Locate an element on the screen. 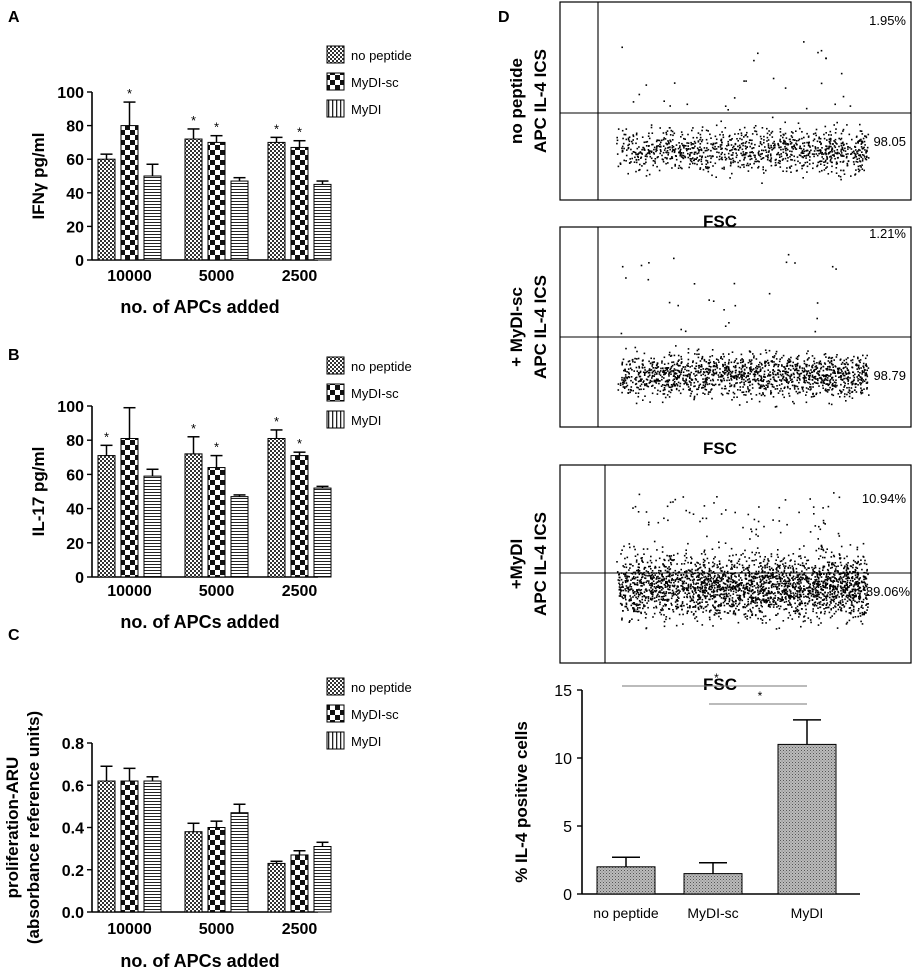  legend-b: no peptide MyDI-sc MyDI is located at coordinates (369, 392).